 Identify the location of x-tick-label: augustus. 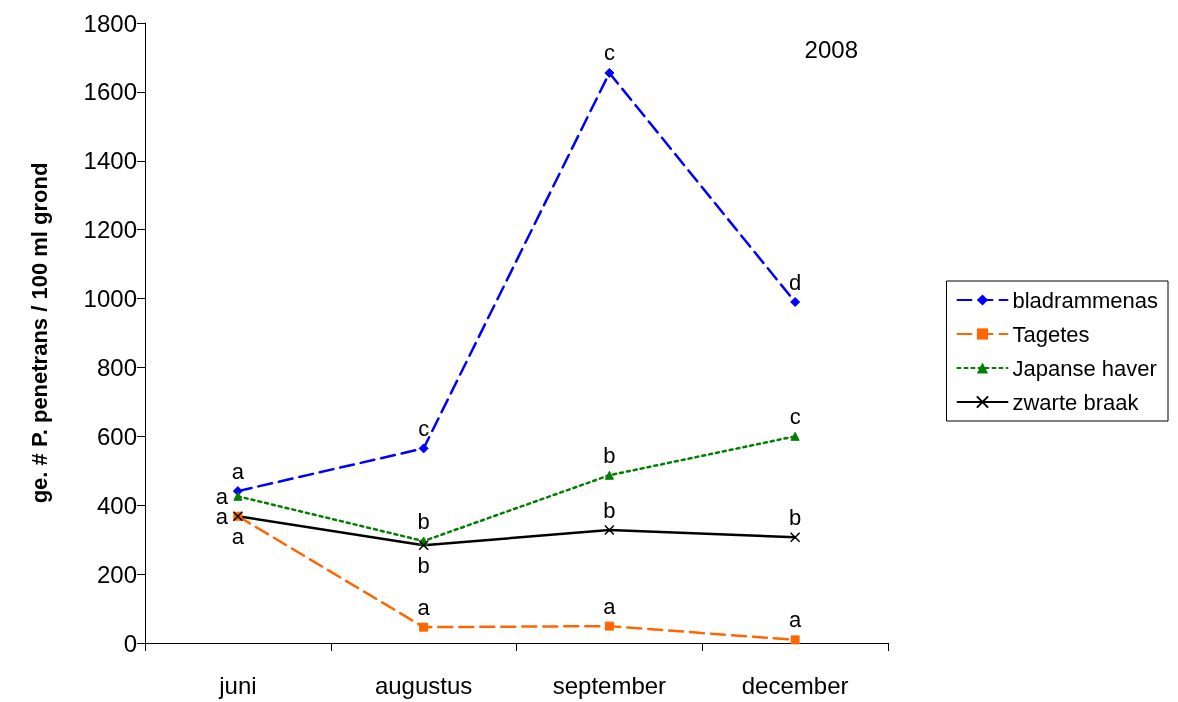
(423, 685).